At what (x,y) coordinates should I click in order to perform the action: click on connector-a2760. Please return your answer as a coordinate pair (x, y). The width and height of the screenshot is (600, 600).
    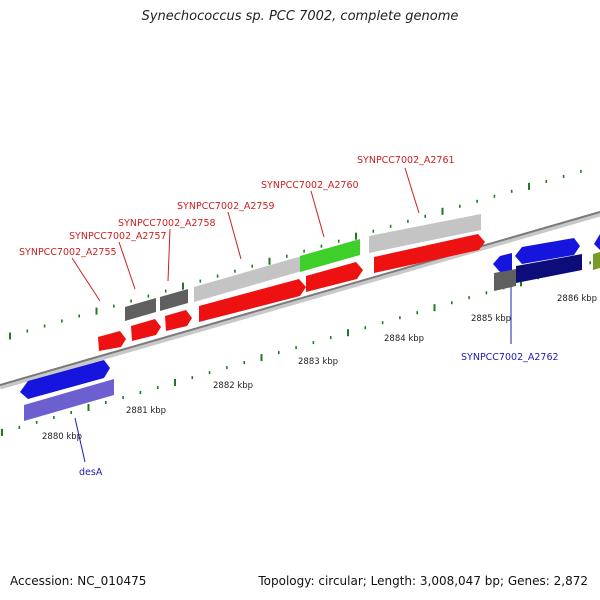
    Looking at the image, I should click on (317, 214).